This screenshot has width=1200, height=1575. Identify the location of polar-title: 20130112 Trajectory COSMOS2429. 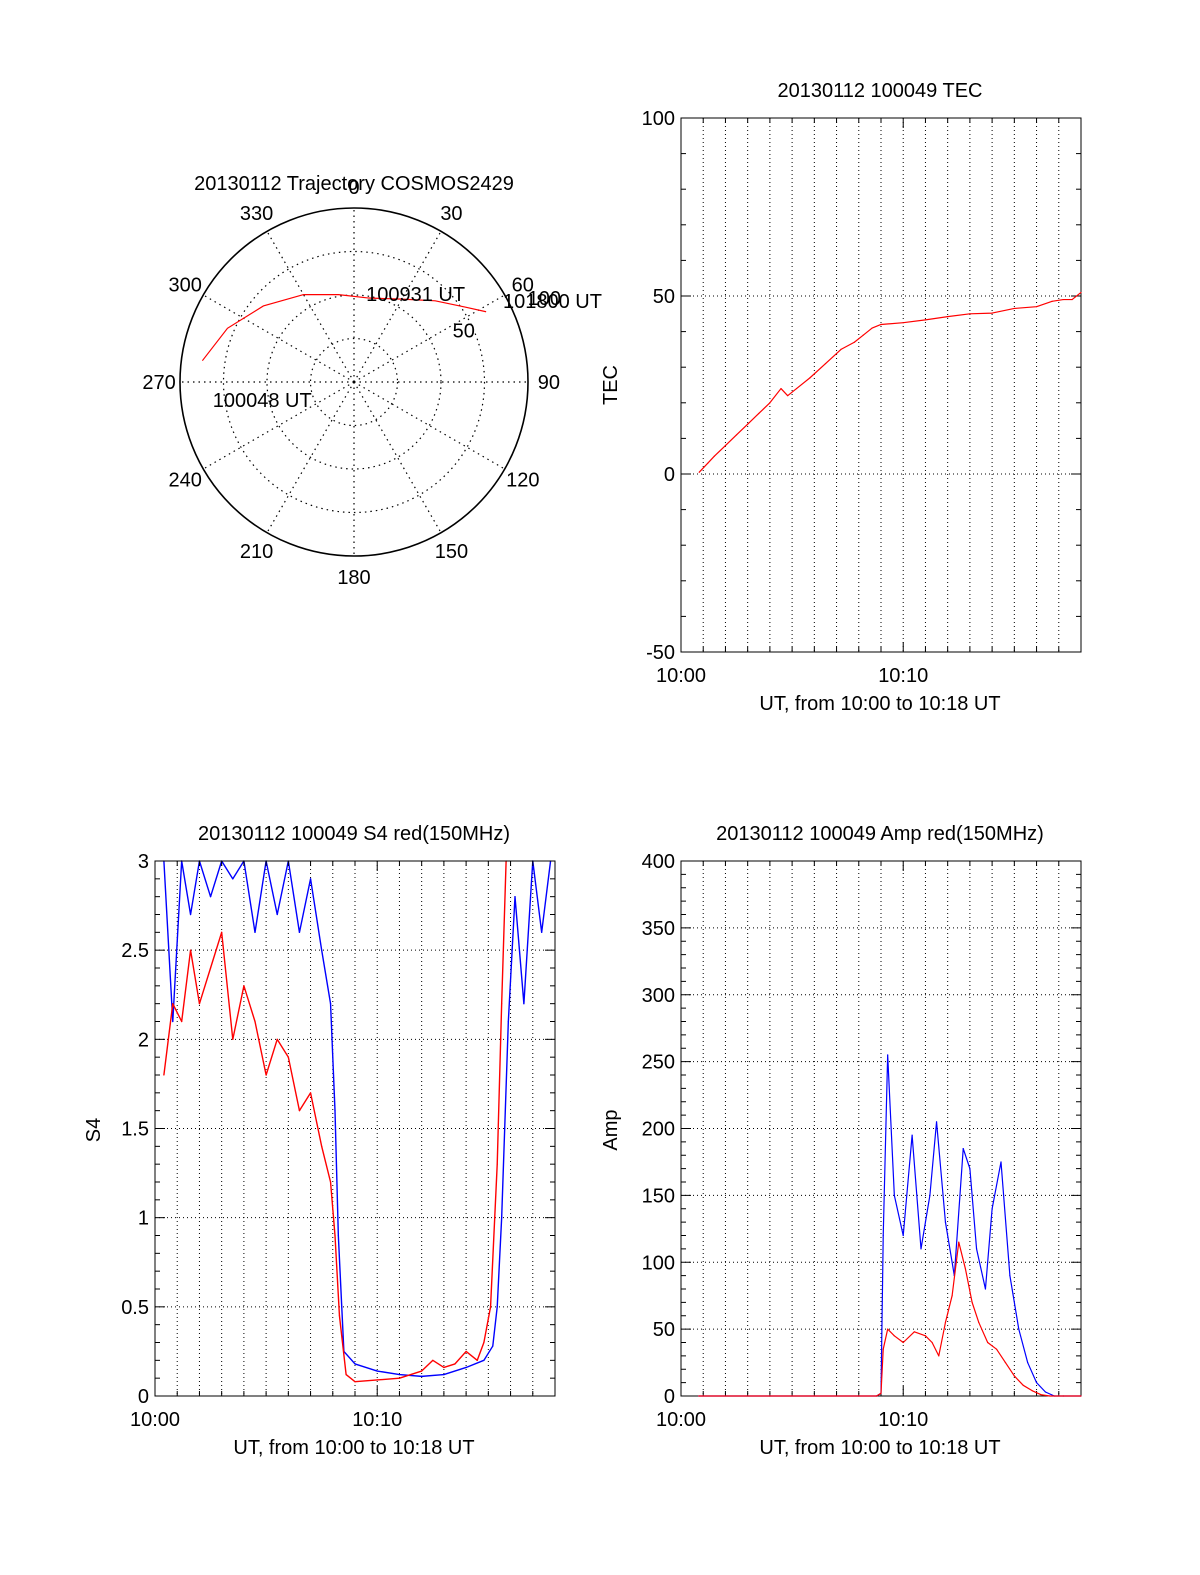
(354, 184).